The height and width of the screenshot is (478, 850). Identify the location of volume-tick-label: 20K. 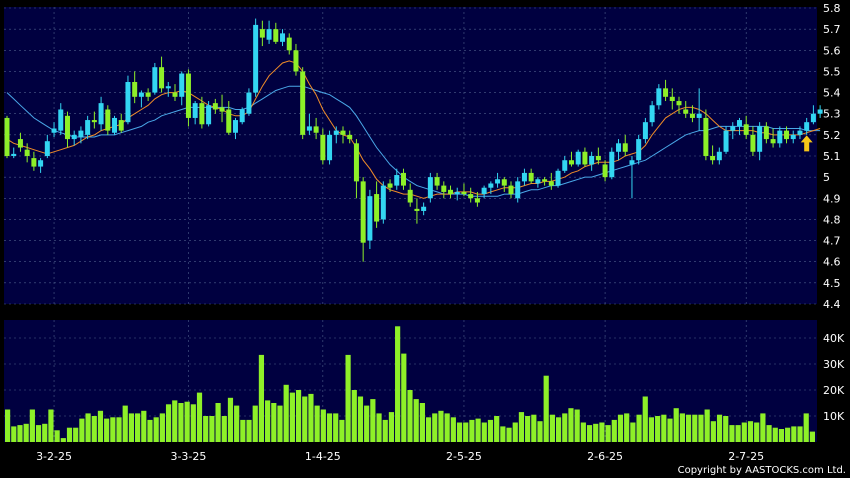
(834, 390).